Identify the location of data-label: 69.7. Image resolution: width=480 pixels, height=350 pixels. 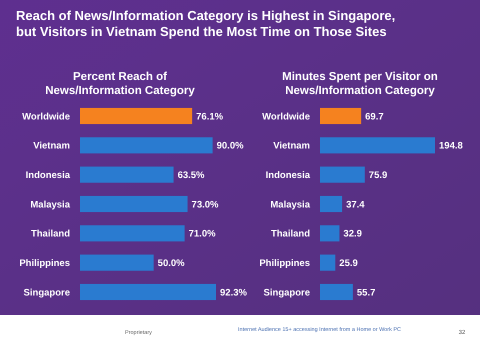
(374, 116).